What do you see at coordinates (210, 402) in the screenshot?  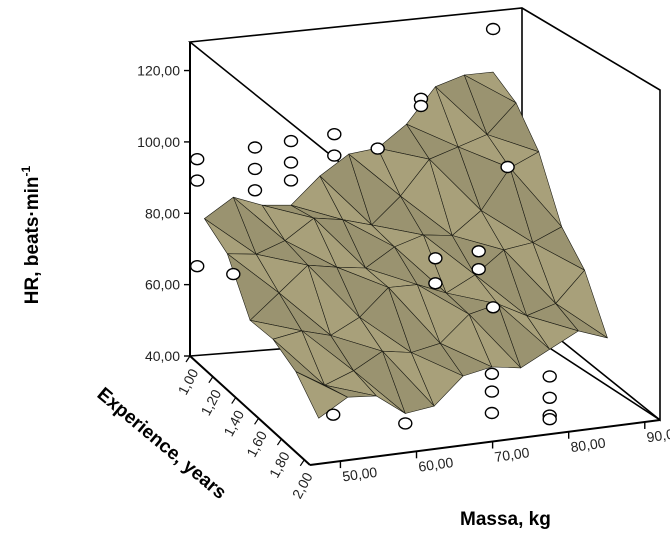 I see `y-tick-label: 1,20` at bounding box center [210, 402].